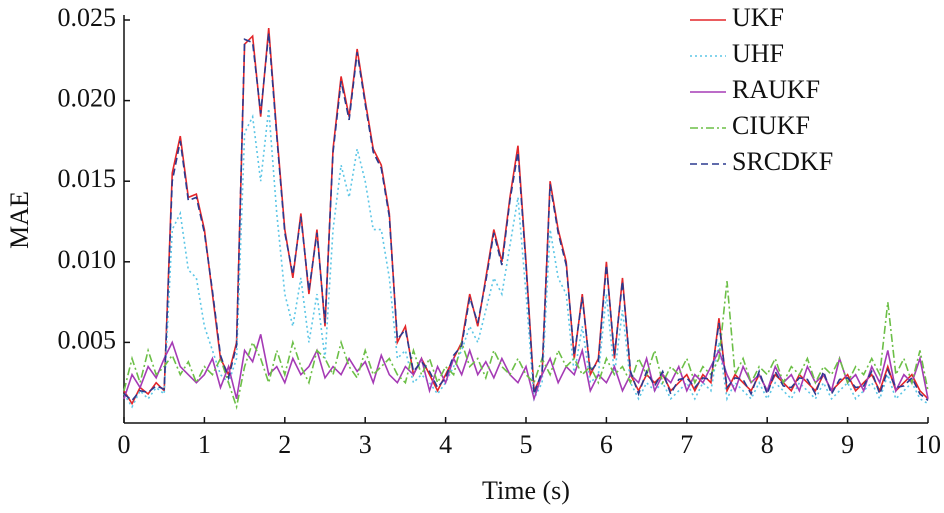  Describe the element at coordinates (19, 220) in the screenshot. I see `y-axis-label: MAE` at that location.